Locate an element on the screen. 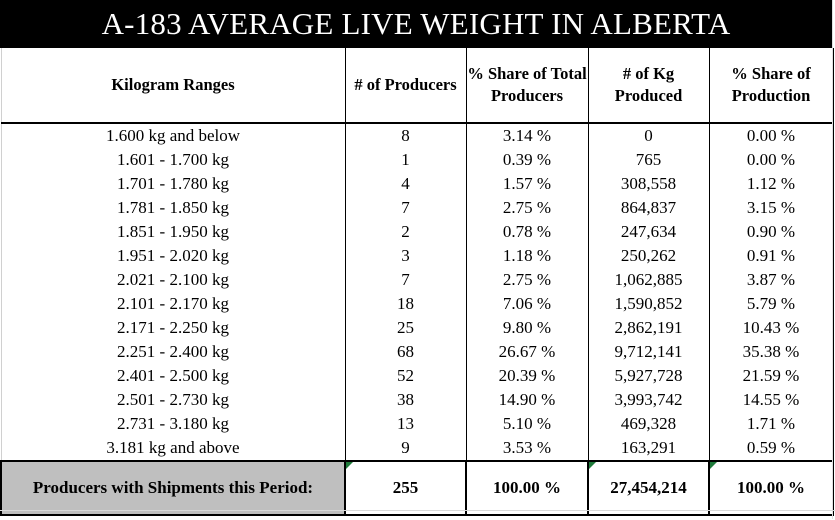 This screenshot has height=520, width=835. table-row: 2.101 - 2.170 kg 18 7.06 % 1,590,852 5.79 % is located at coordinates (417, 304).